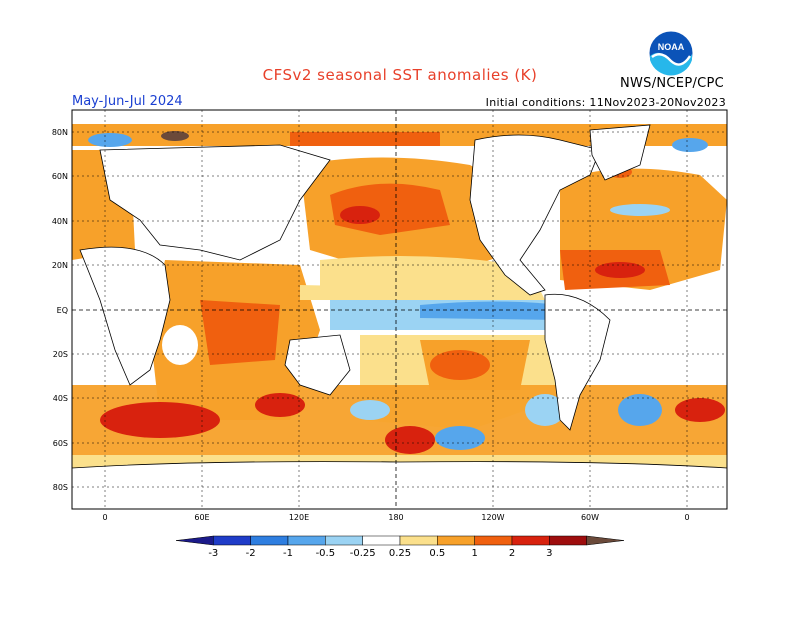 The height and width of the screenshot is (618, 800). I want to click on colorbar-label: -1, so click(288, 553).